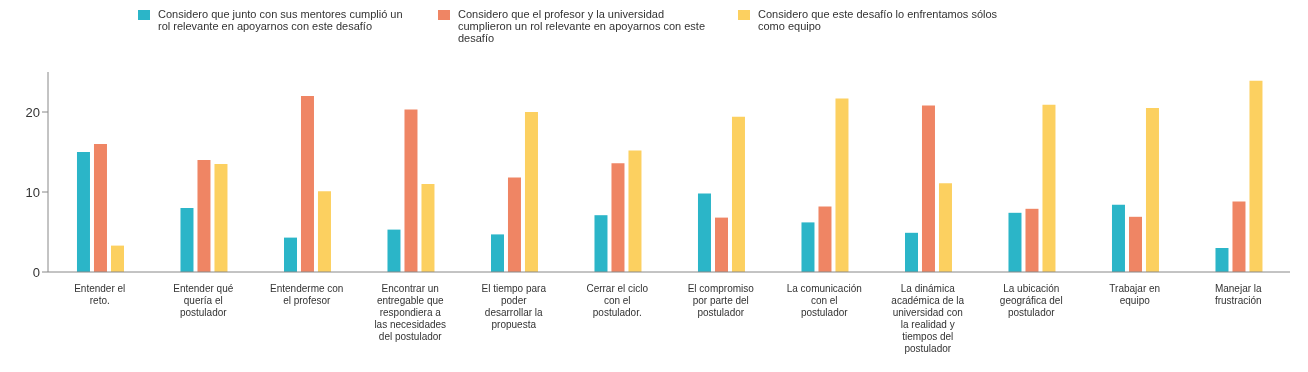  I want to click on y-tick-label: 10, so click(32, 192).